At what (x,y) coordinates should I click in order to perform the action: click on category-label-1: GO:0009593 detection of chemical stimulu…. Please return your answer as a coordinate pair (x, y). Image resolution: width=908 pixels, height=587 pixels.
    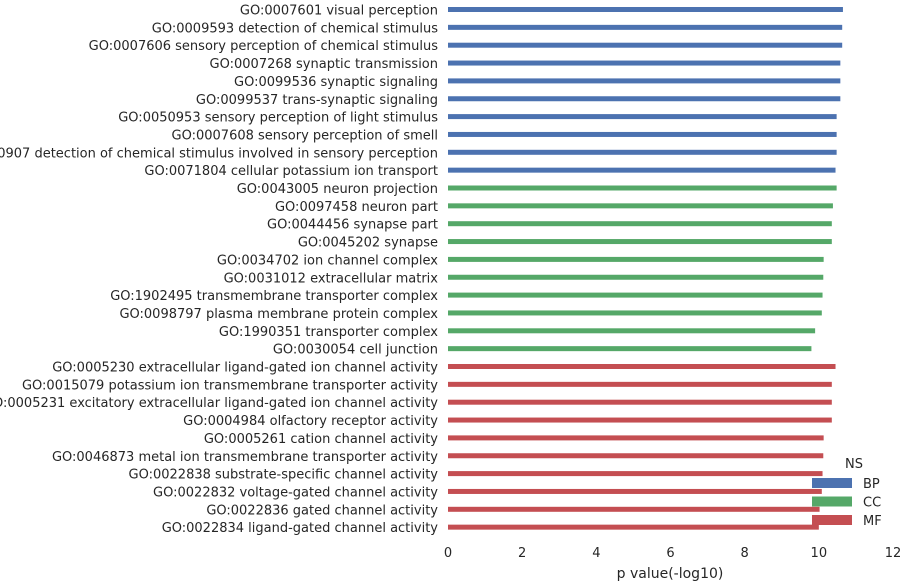
    Looking at the image, I should click on (295, 28).